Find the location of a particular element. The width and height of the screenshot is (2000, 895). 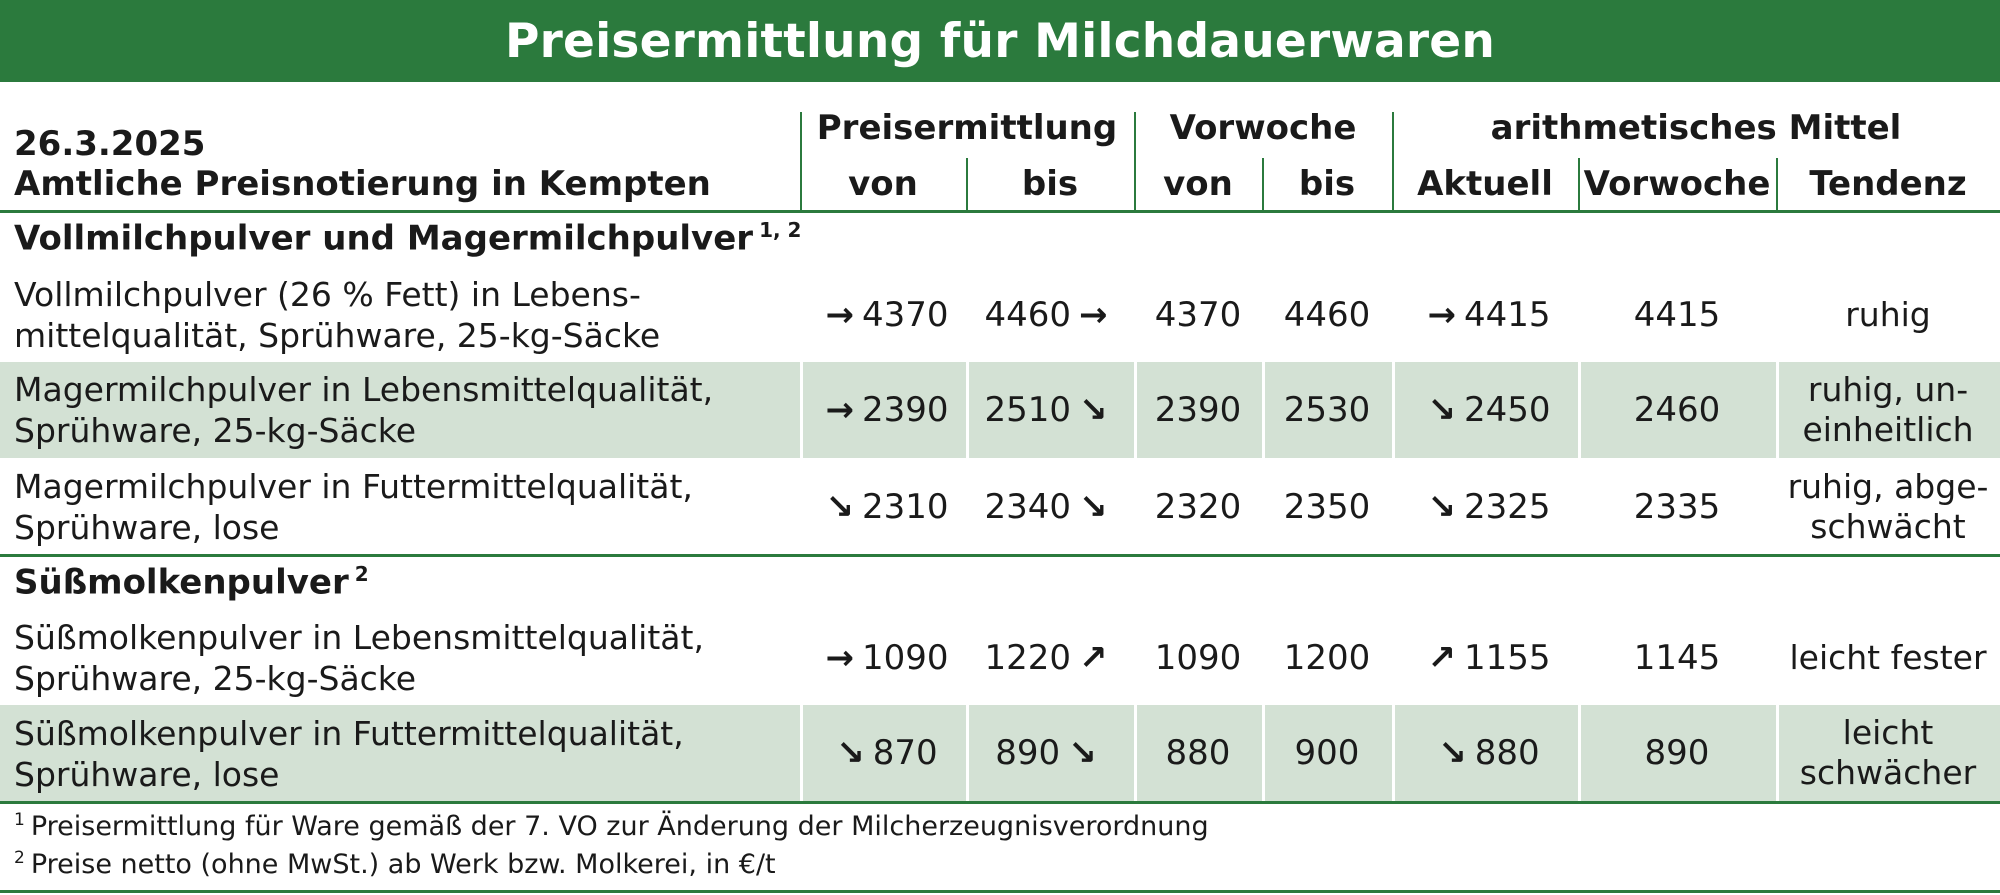

row-label-line: Süßmolkenpulver in Lebensmittelqualität, is located at coordinates (359, 637).